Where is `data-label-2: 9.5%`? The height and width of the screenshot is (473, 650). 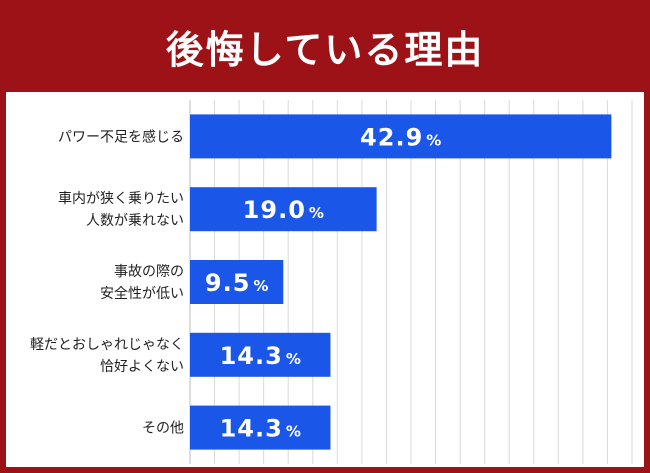 data-label-2: 9.5% is located at coordinates (237, 283).